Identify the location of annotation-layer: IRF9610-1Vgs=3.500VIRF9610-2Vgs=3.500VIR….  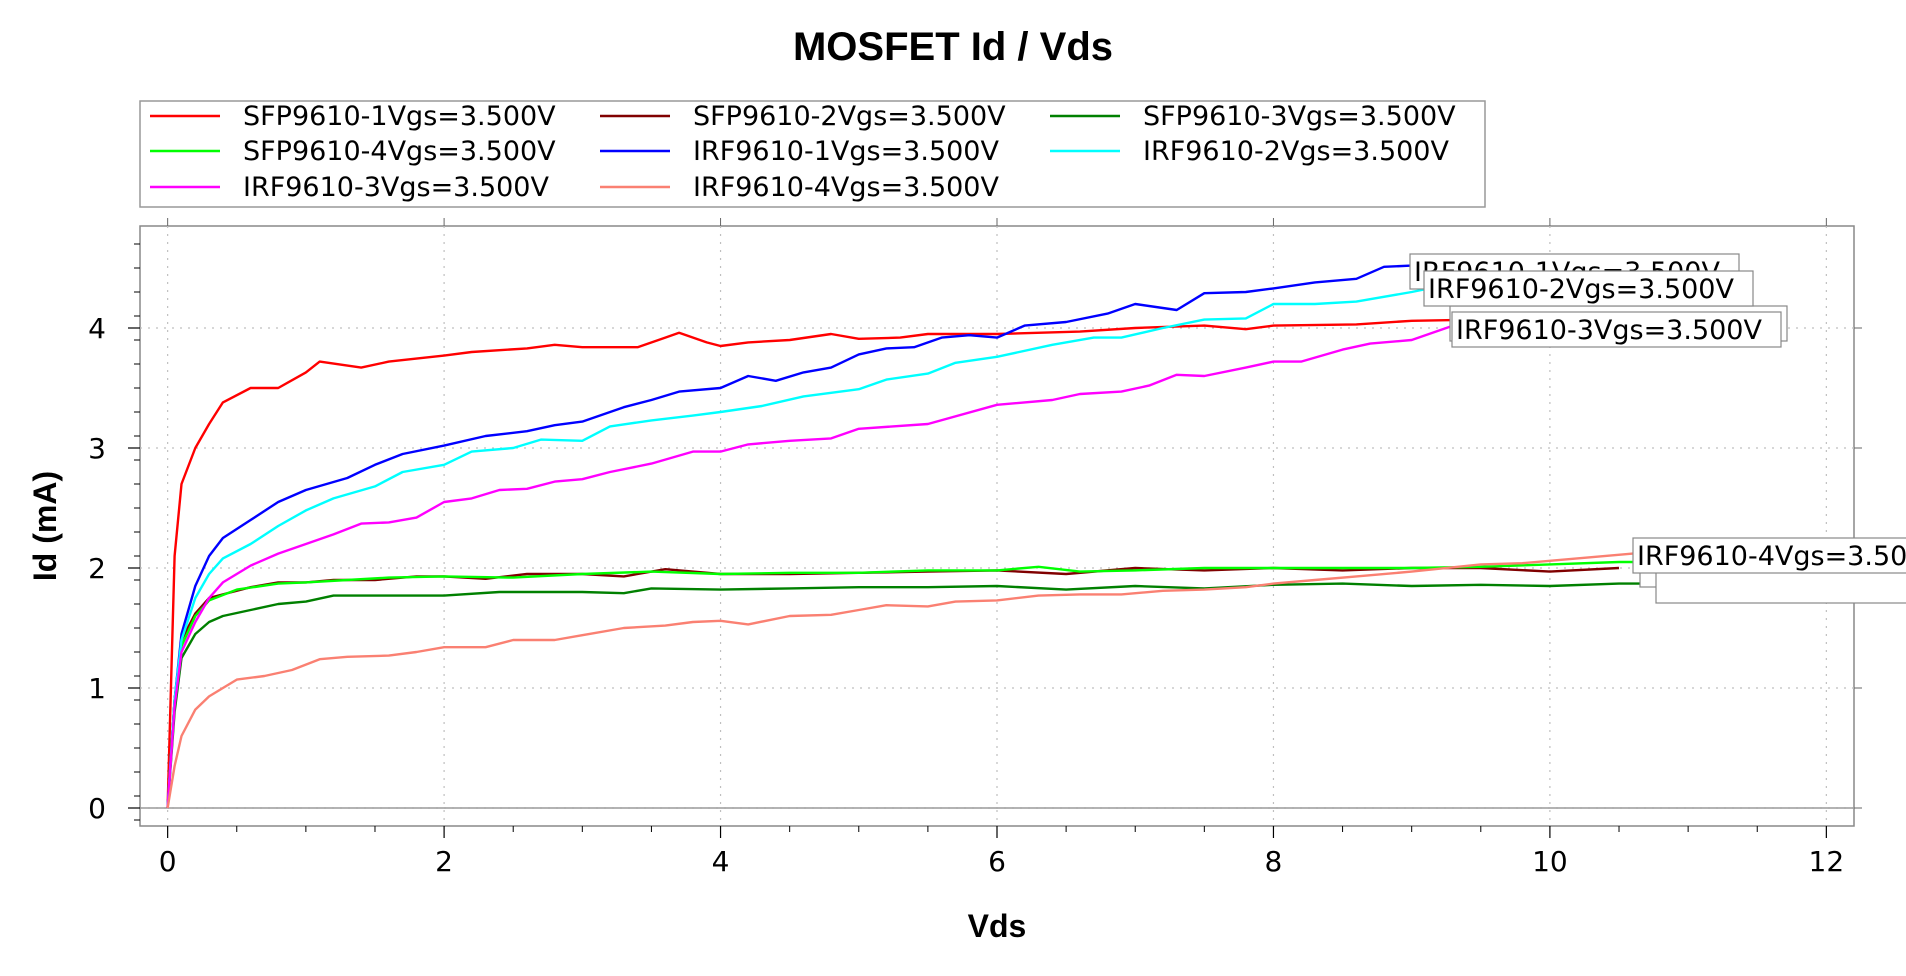
(1657, 428).